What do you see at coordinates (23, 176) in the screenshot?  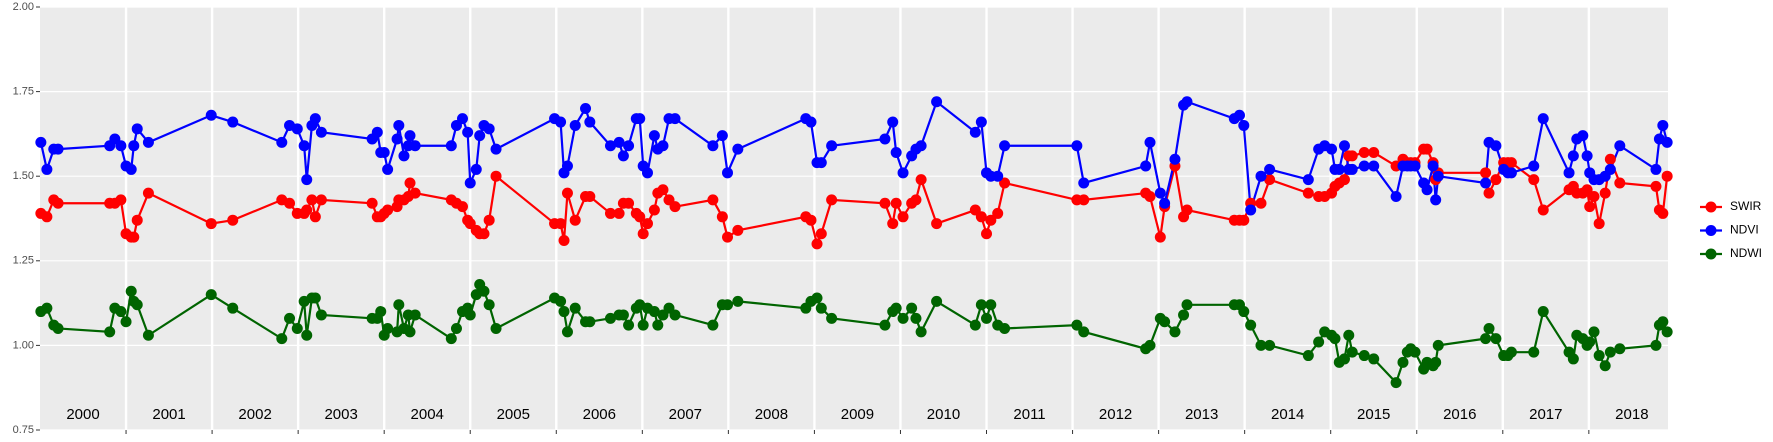 I see `y-tick-label: 1.50` at bounding box center [23, 176].